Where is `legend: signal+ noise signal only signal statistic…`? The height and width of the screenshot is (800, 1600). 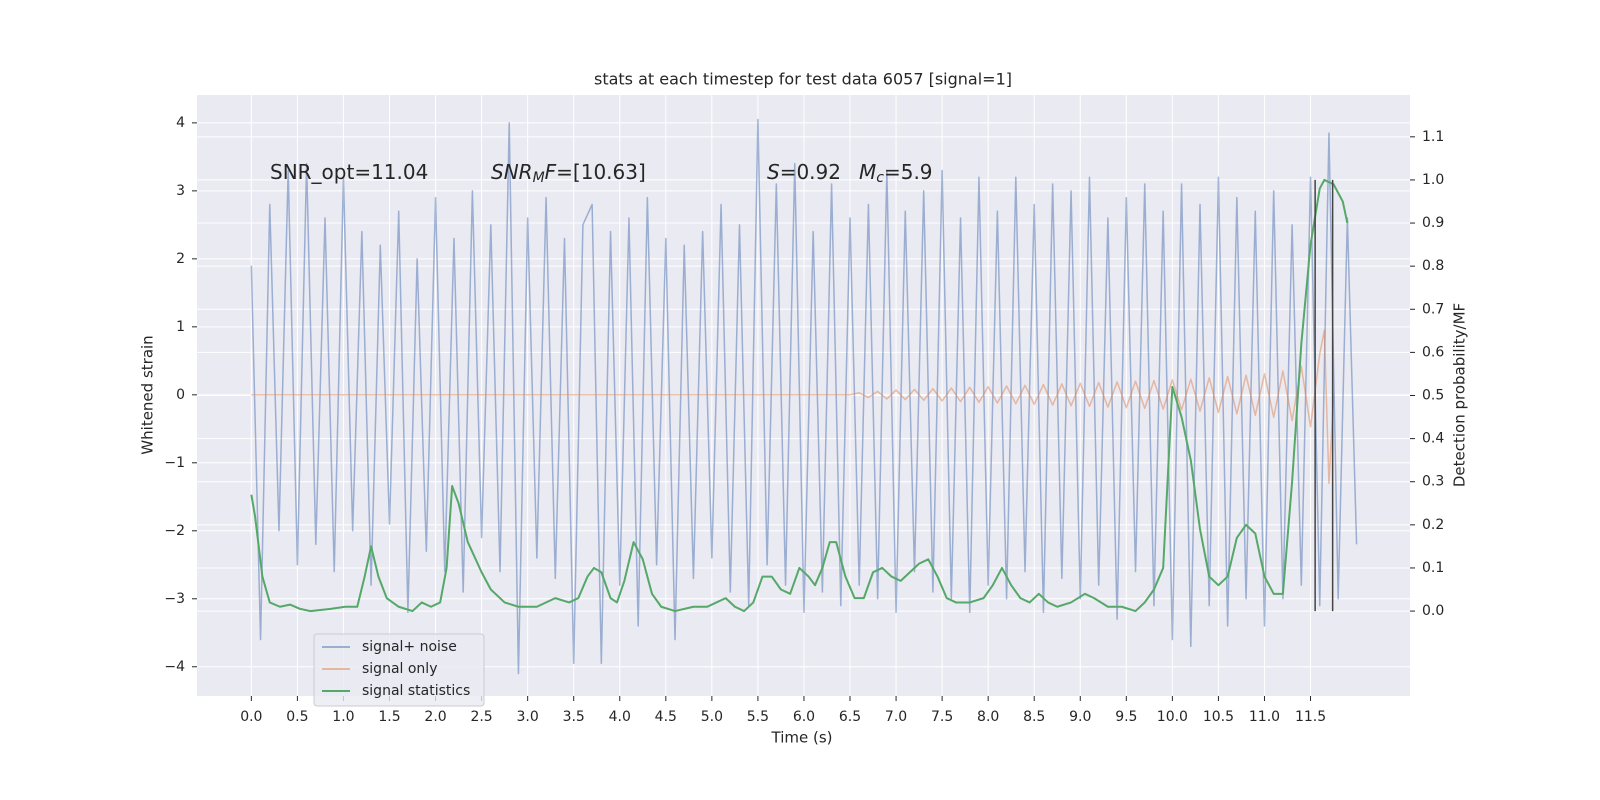 legend: signal+ noise signal only signal statistic… is located at coordinates (399, 670).